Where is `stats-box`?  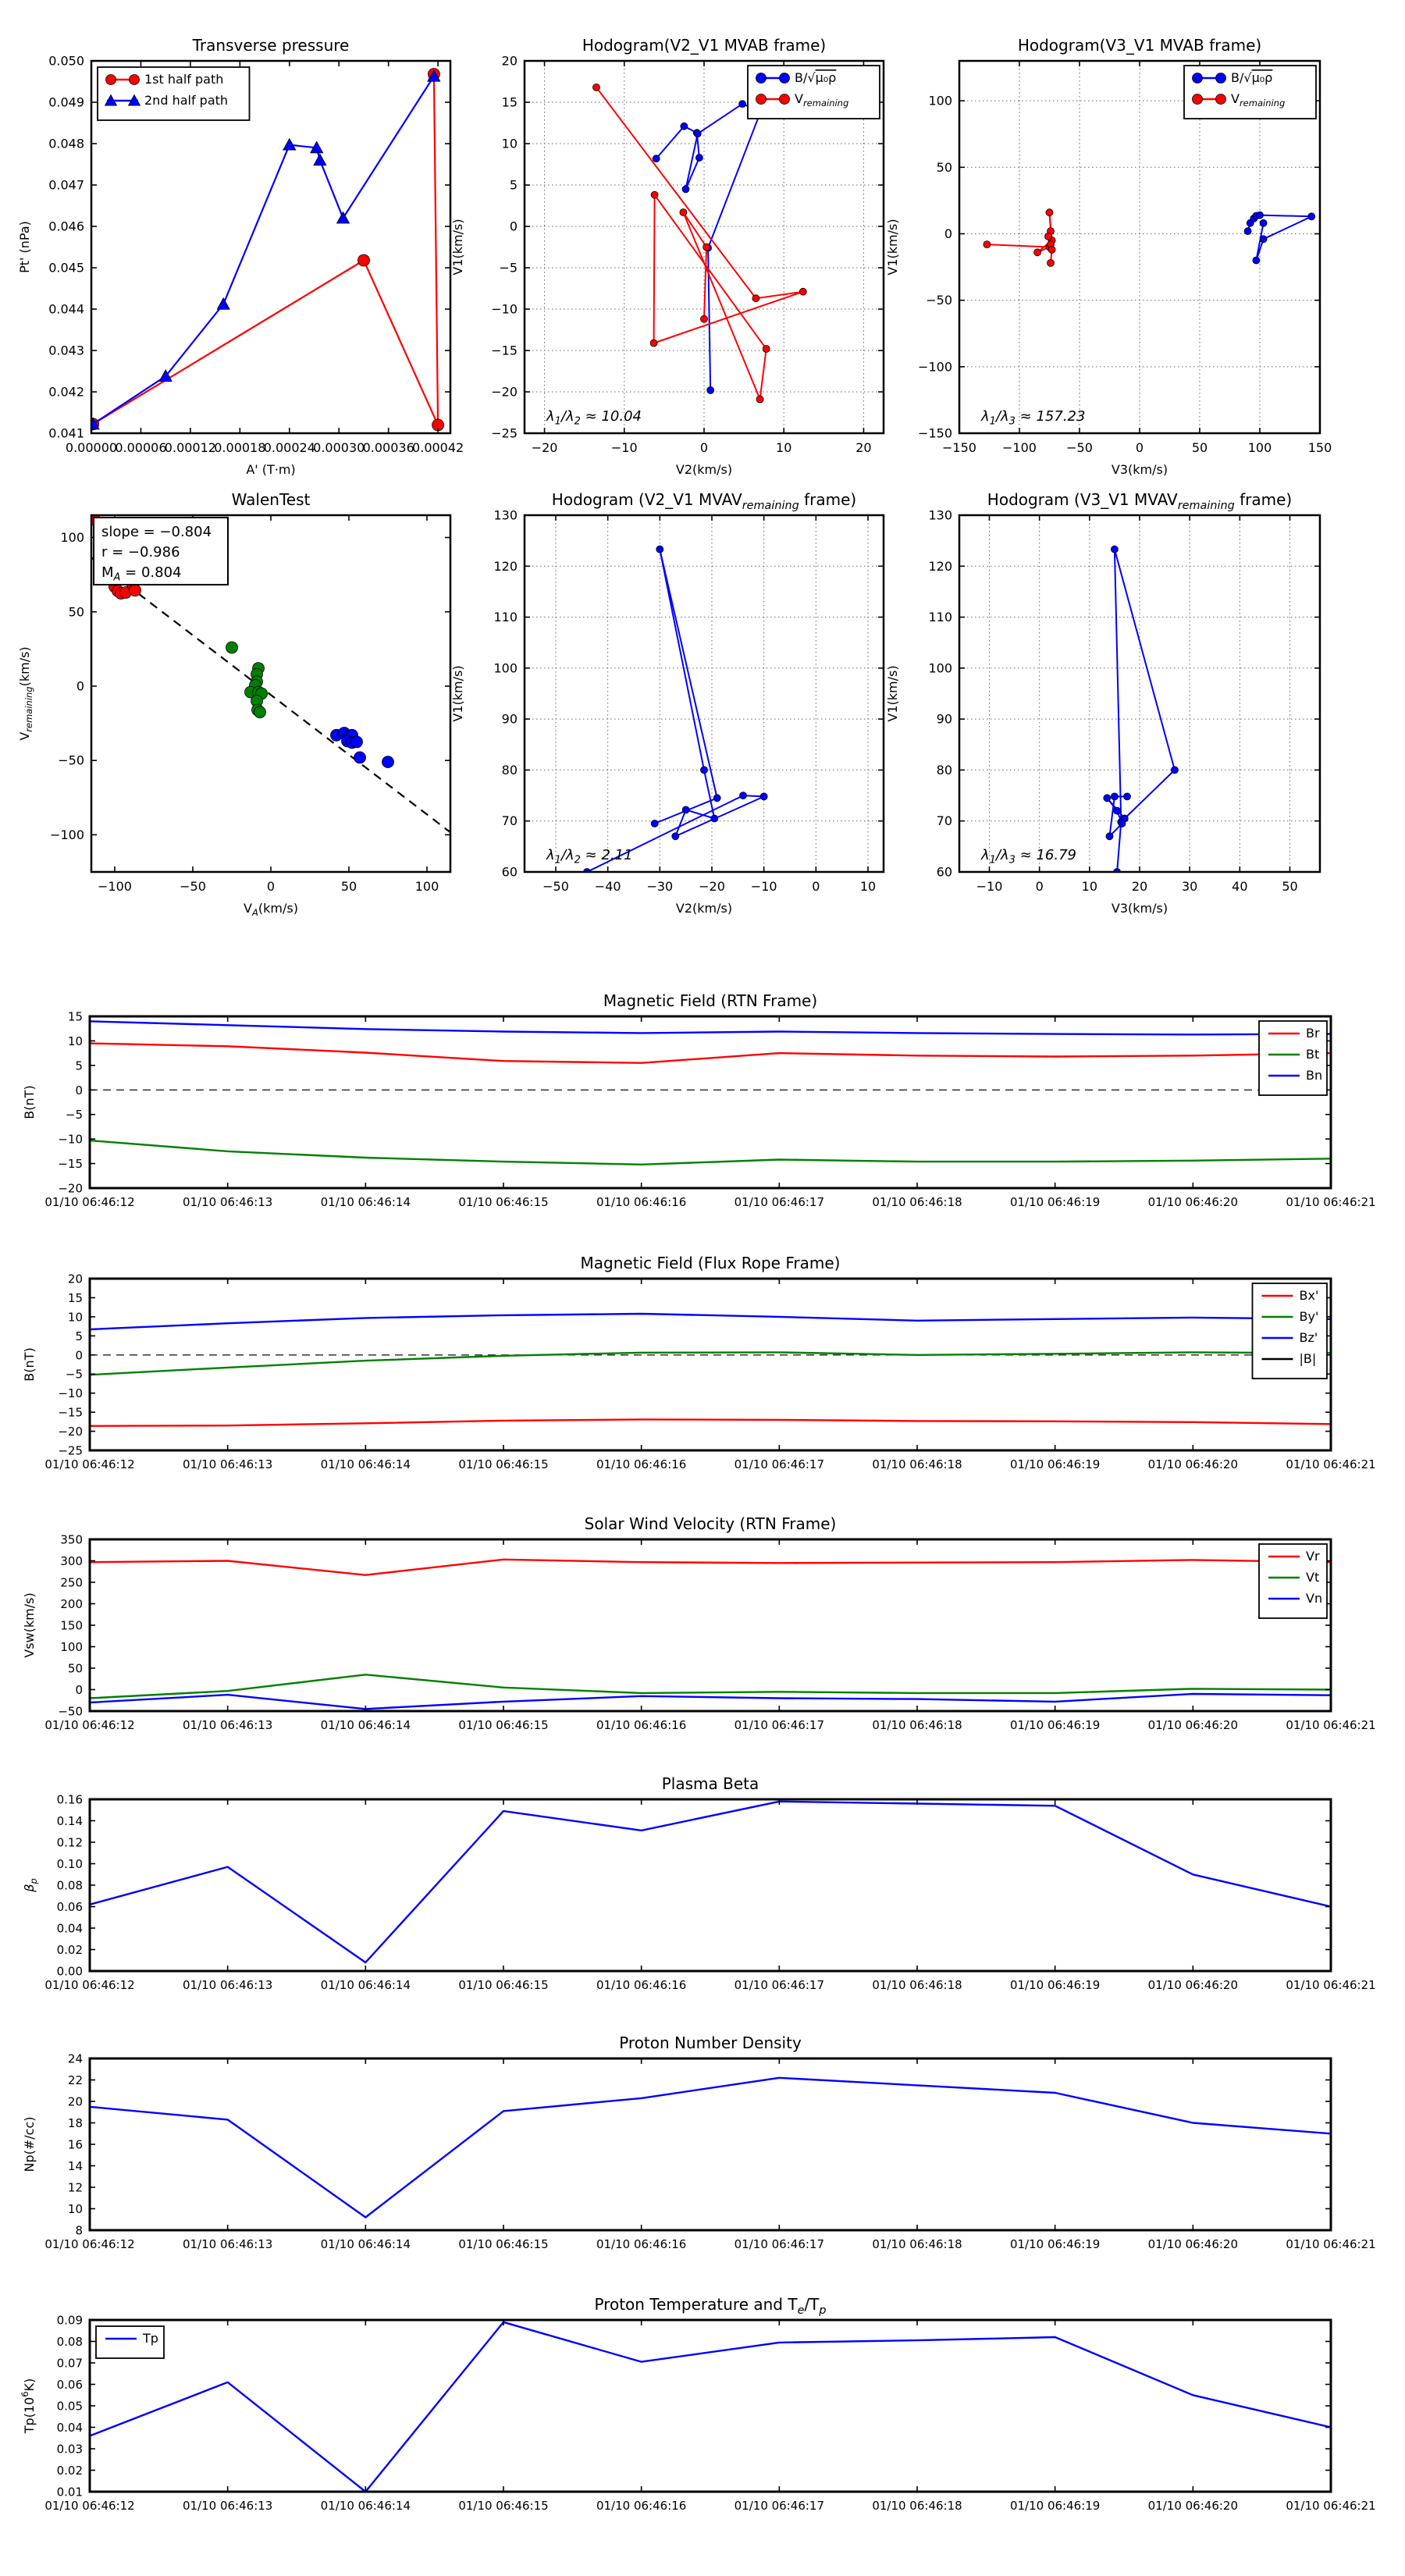 stats-box is located at coordinates (161, 551).